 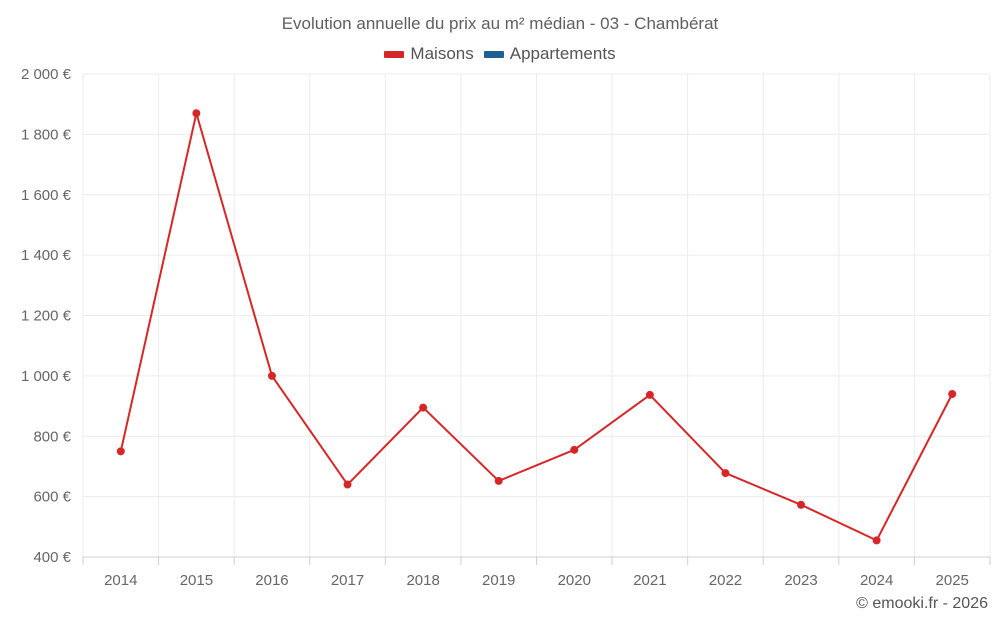 What do you see at coordinates (922, 603) in the screenshot?
I see `credit: © emooki.fr - 2026` at bounding box center [922, 603].